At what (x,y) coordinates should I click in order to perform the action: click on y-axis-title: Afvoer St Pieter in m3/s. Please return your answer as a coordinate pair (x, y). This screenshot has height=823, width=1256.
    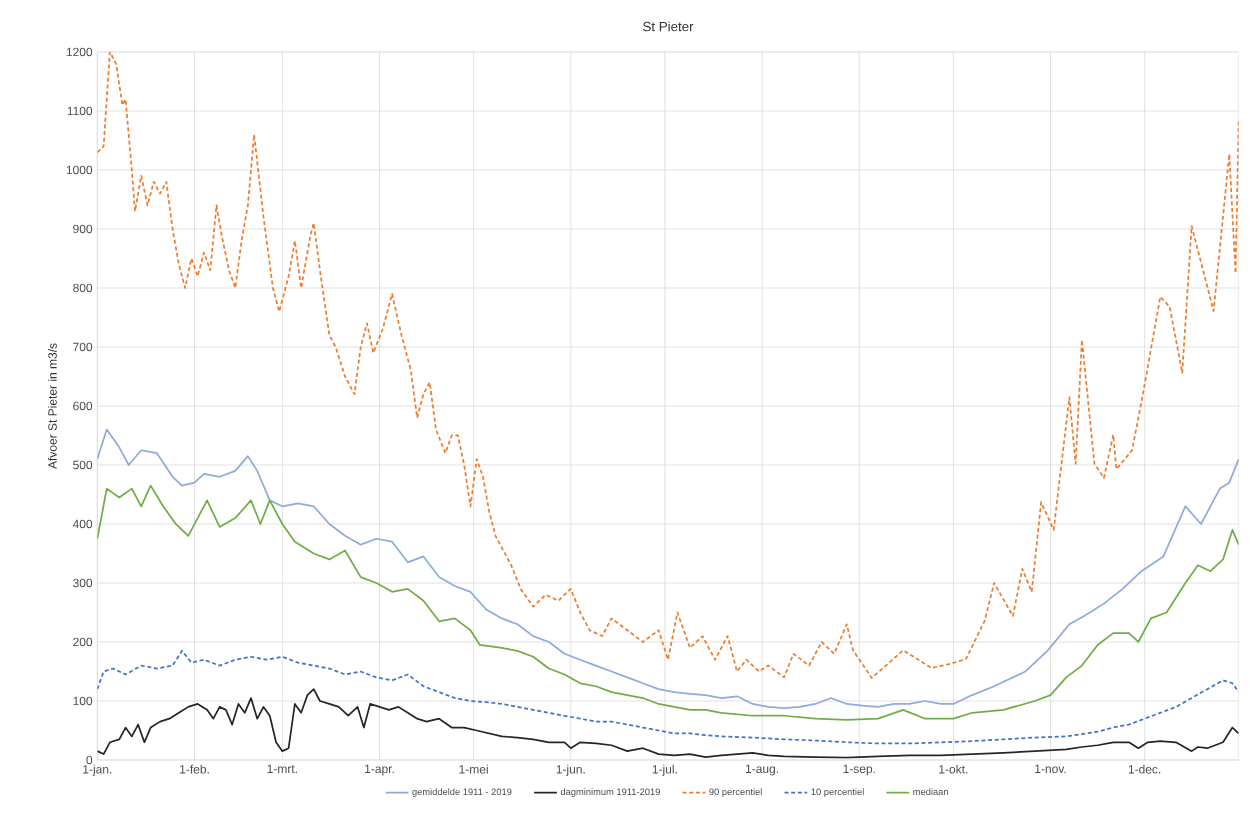
    Looking at the image, I should click on (52, 406).